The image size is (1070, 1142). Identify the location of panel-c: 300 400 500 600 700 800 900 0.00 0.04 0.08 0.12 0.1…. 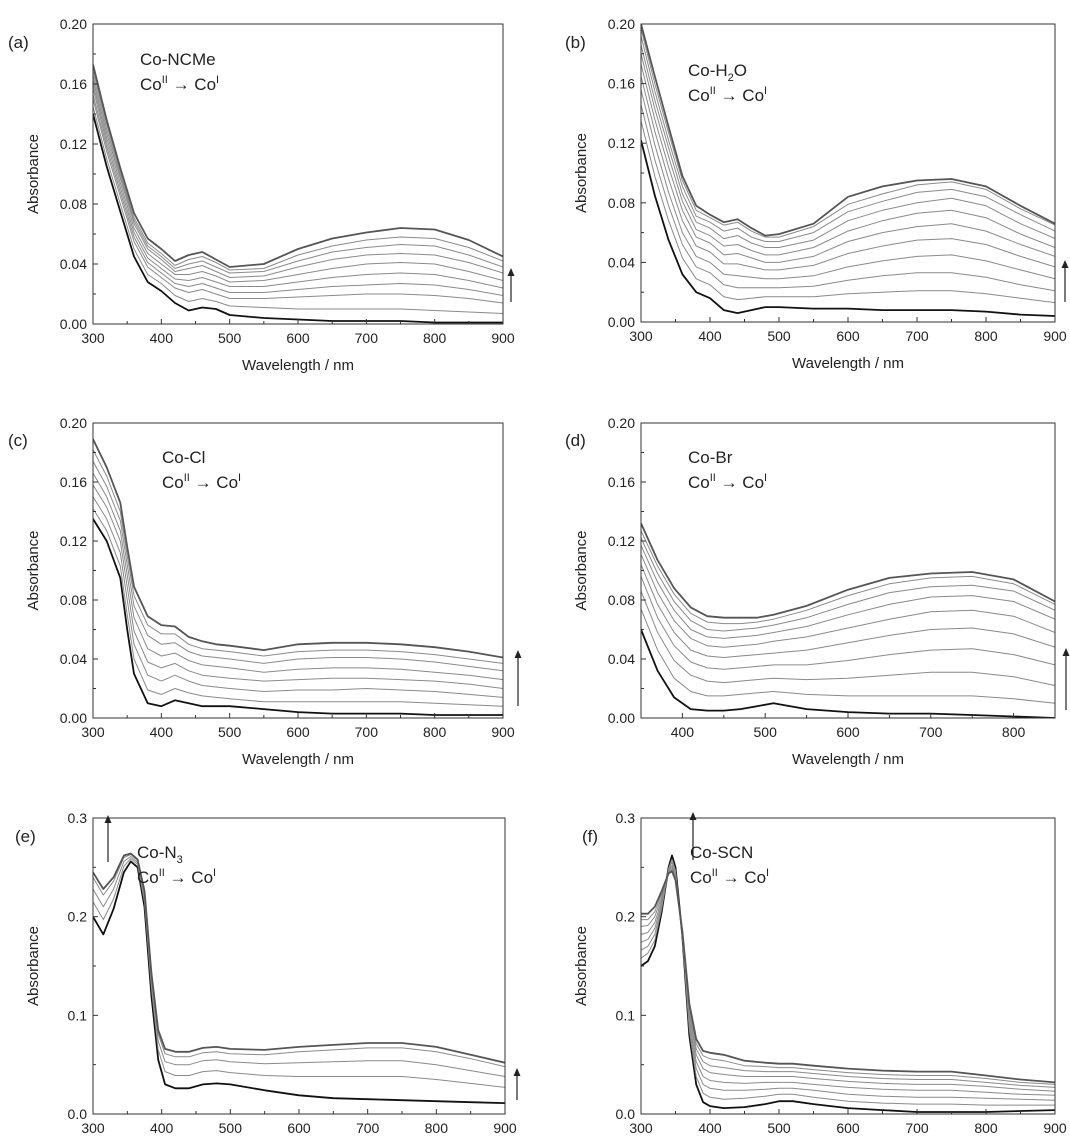
(265, 591).